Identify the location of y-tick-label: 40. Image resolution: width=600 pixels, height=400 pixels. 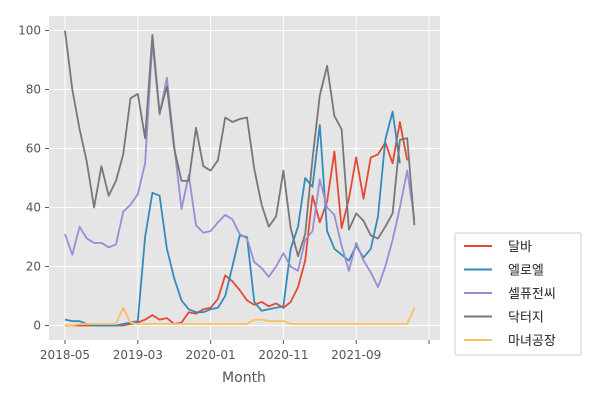
(33, 208).